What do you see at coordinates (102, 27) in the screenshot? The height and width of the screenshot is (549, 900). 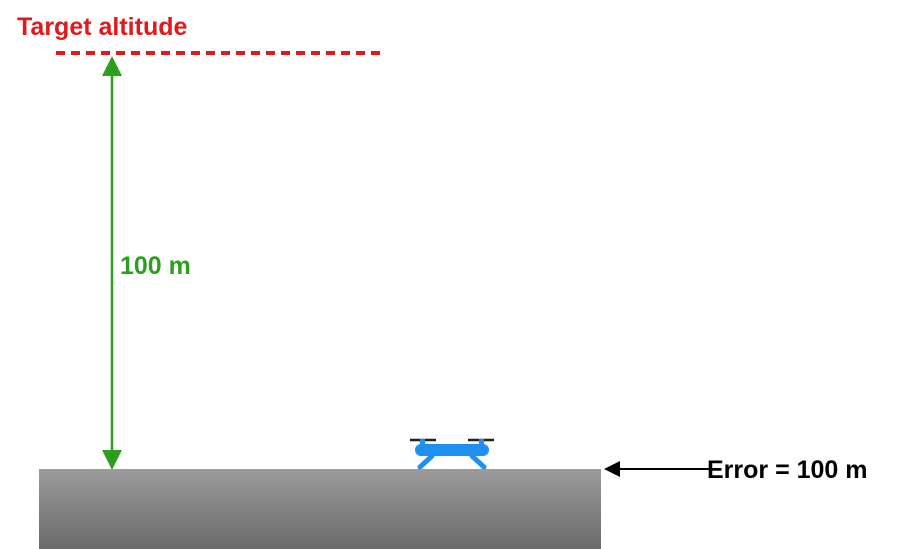 I see `target-altitude-label: Target altitude` at bounding box center [102, 27].